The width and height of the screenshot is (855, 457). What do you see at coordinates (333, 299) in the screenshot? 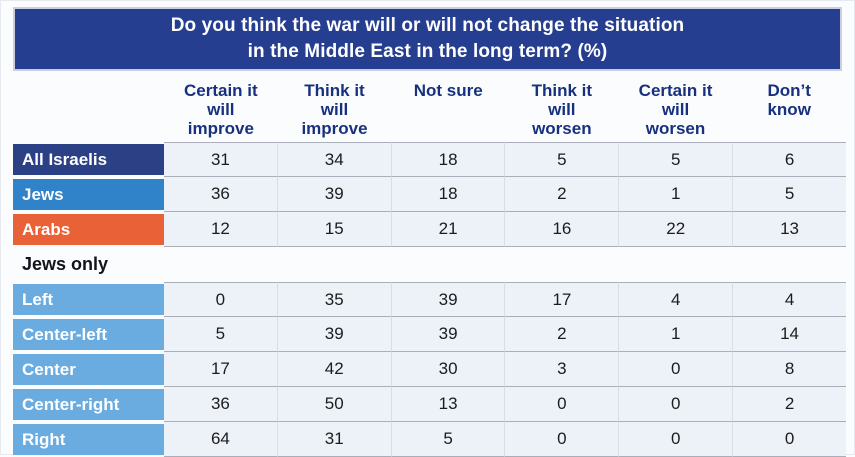
I see `cell-left-1: 35` at bounding box center [333, 299].